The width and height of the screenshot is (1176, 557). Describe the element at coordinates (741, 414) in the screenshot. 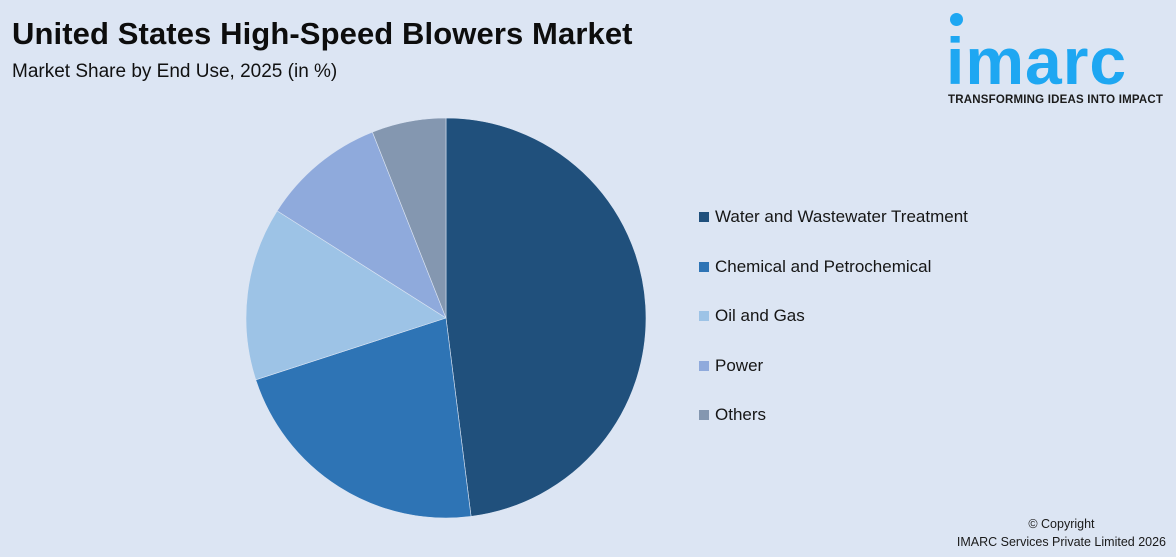

I see `legend-label: Others` at that location.